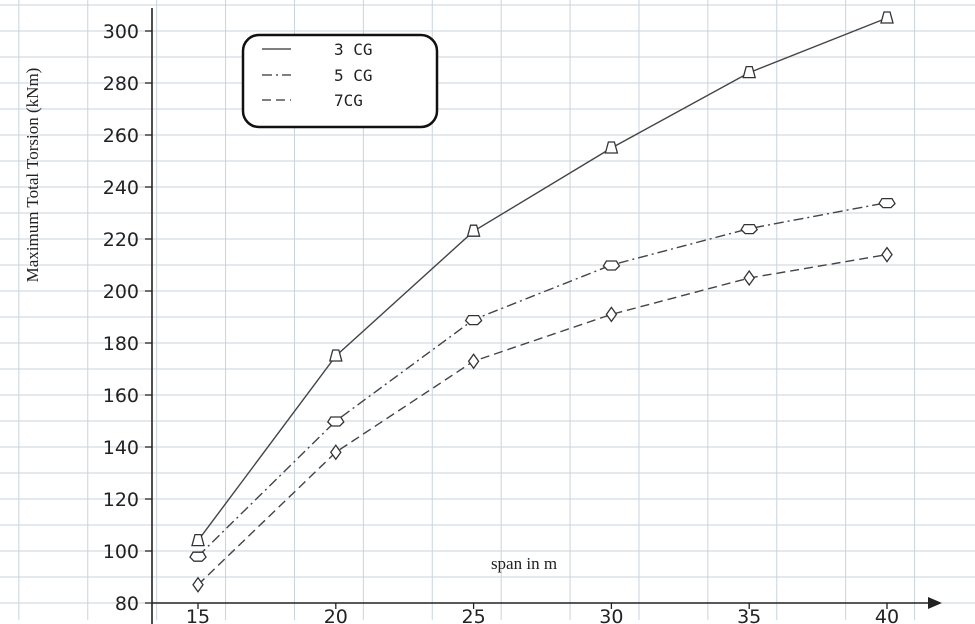 This screenshot has width=975, height=624. Describe the element at coordinates (121, 500) in the screenshot. I see `y-tick-label: 120` at that location.